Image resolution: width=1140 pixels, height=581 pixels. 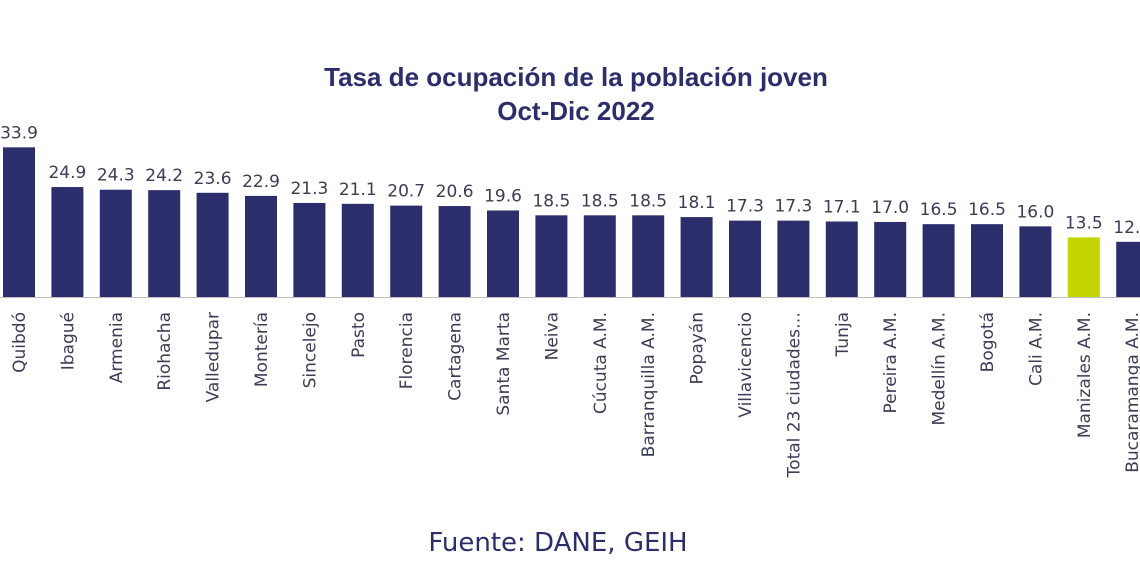 What do you see at coordinates (1036, 349) in the screenshot?
I see `category-label: Cali A.M.` at bounding box center [1036, 349].